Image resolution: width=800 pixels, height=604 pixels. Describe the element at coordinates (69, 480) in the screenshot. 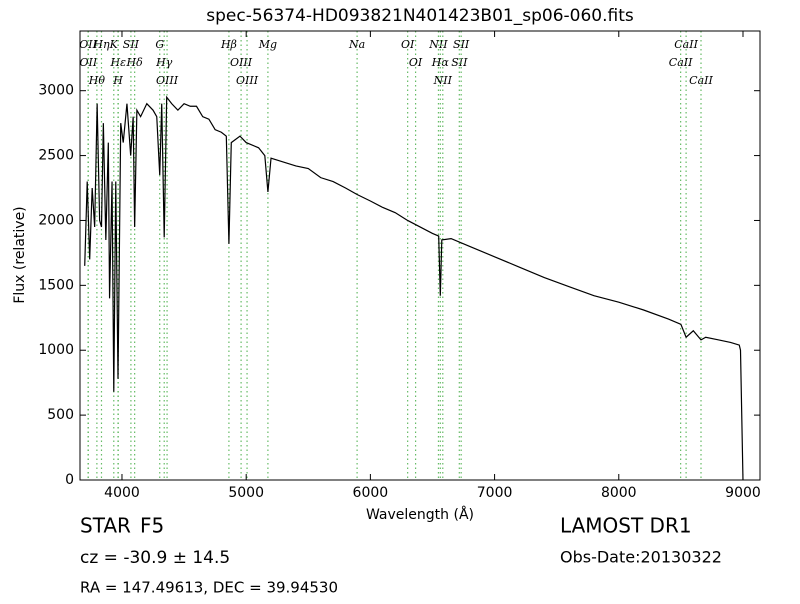

I see `y-tick-label: 0` at that location.